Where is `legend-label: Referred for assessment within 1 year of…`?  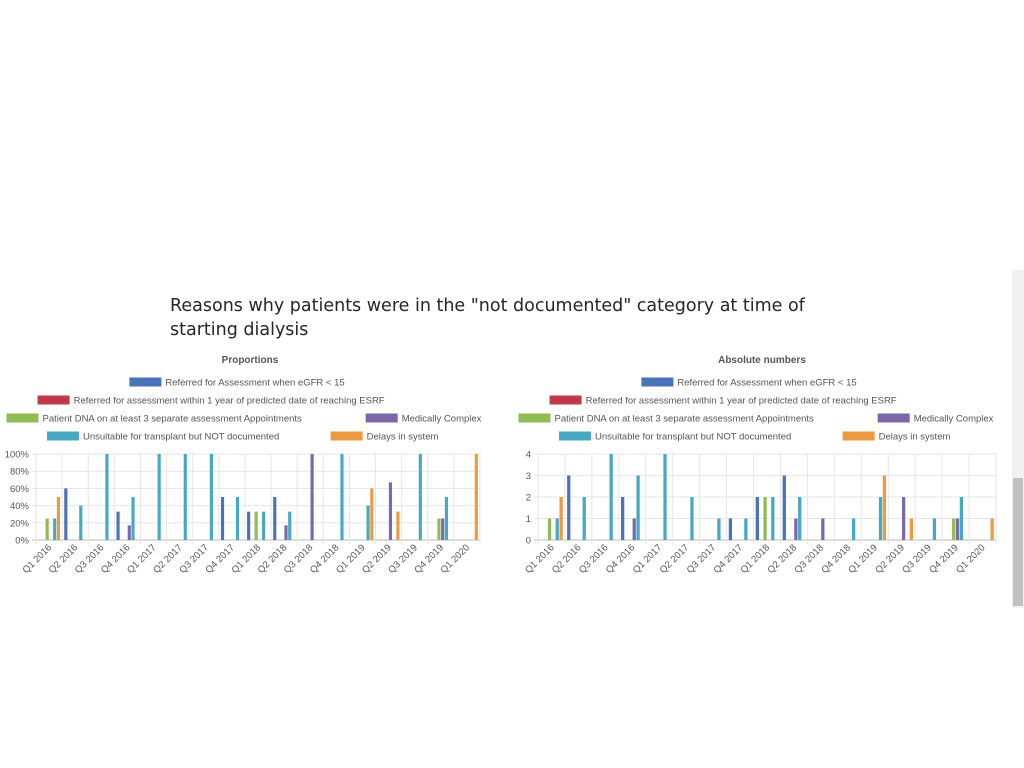 legend-label: Referred for assessment within 1 year of… is located at coordinates (741, 401).